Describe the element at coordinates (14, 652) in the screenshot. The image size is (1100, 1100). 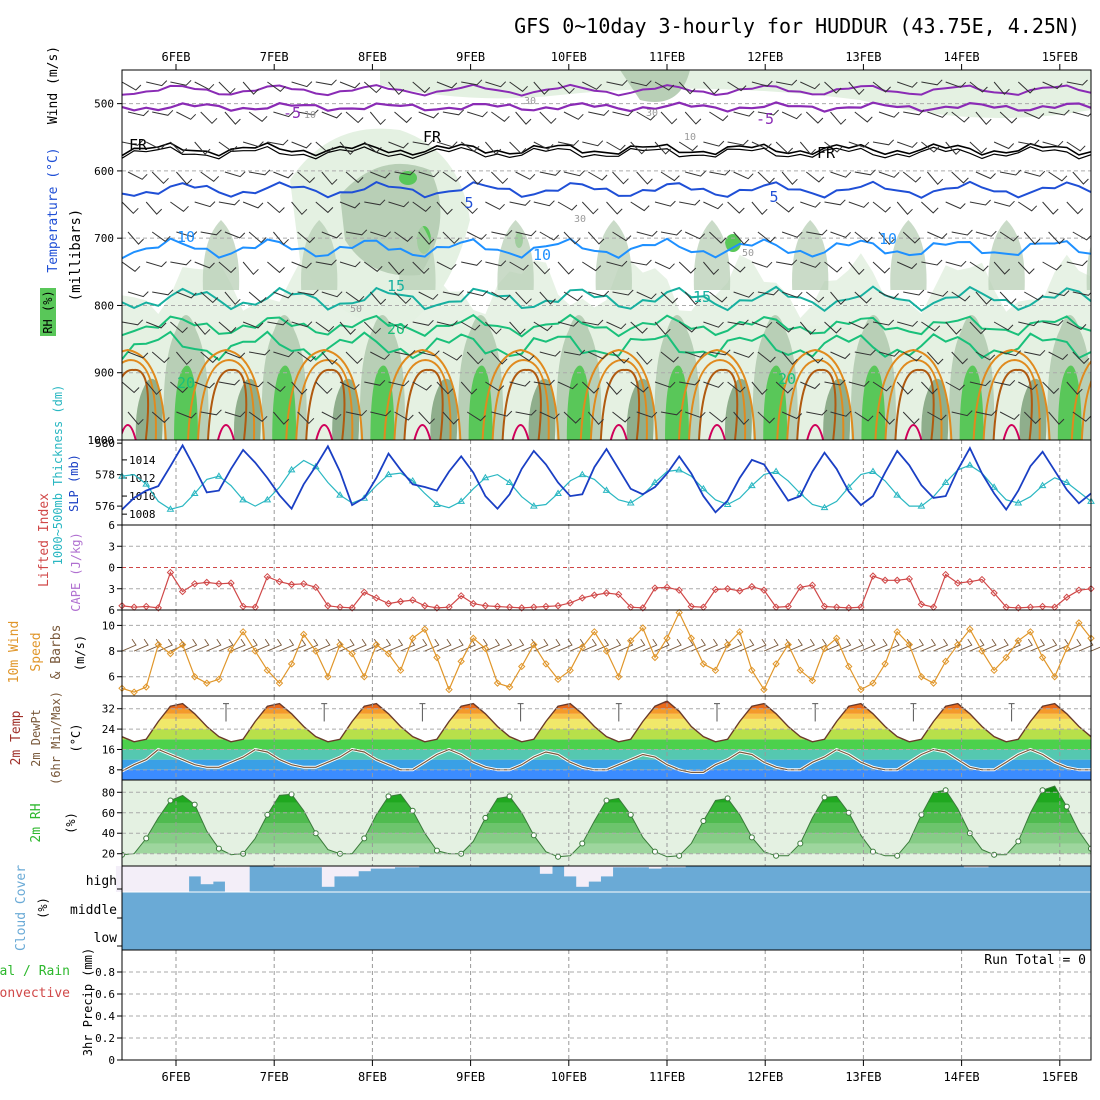
I see `wind10-label: 10m Wind` at that location.